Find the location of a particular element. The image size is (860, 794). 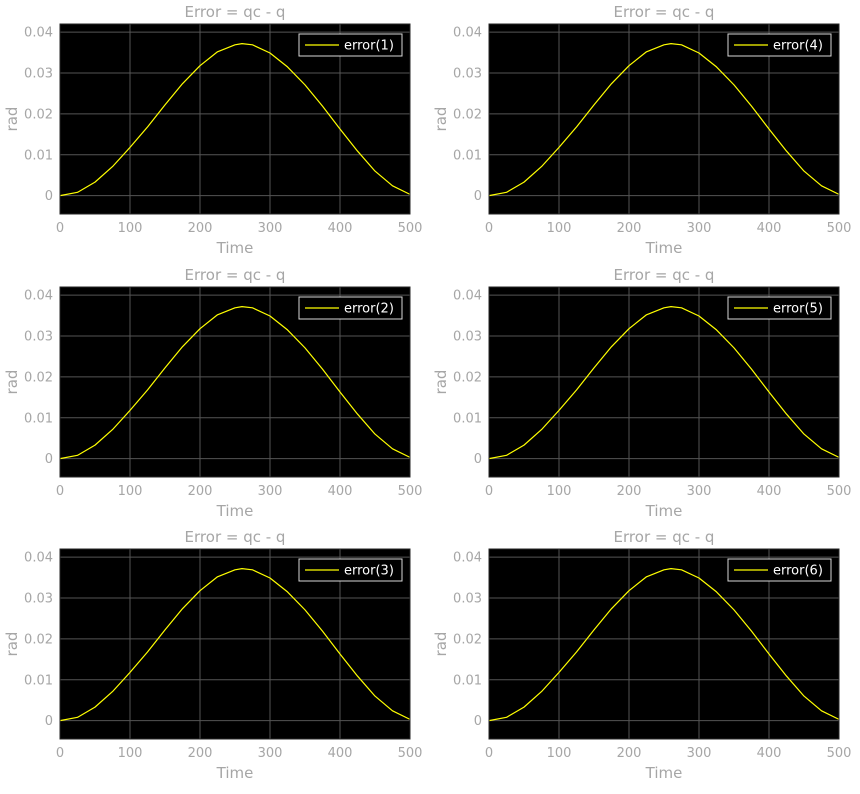

legend: error(3) is located at coordinates (350, 570).